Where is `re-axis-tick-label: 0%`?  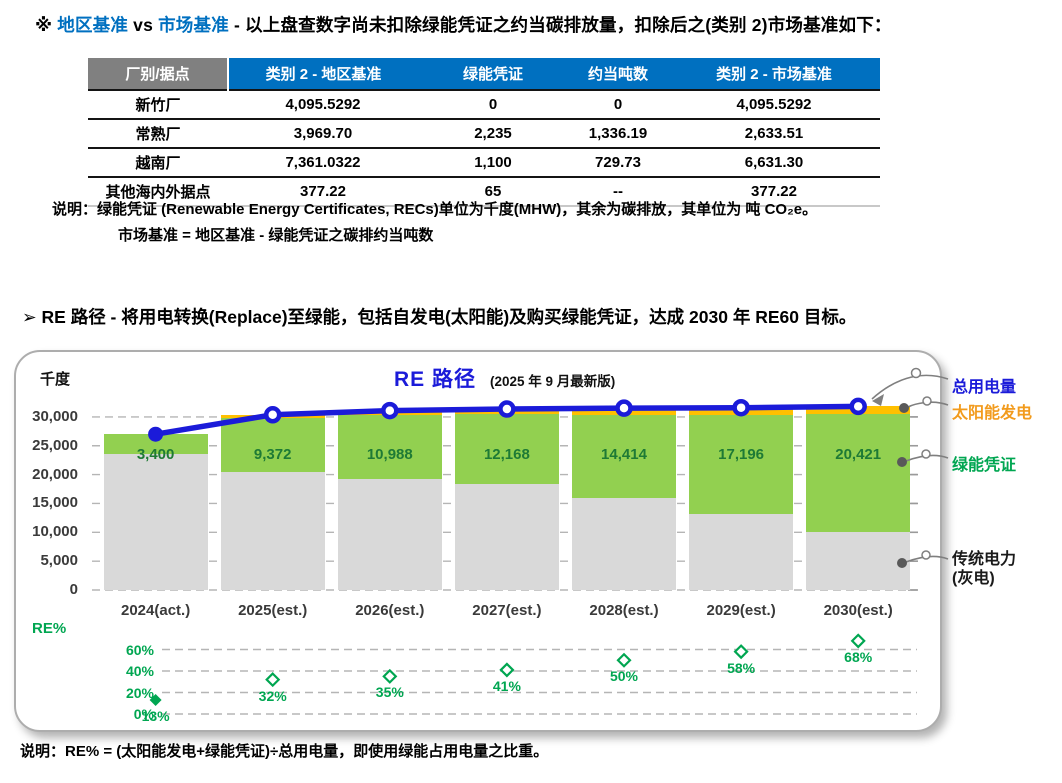 re-axis-tick-label: 0% is located at coordinates (143, 714).